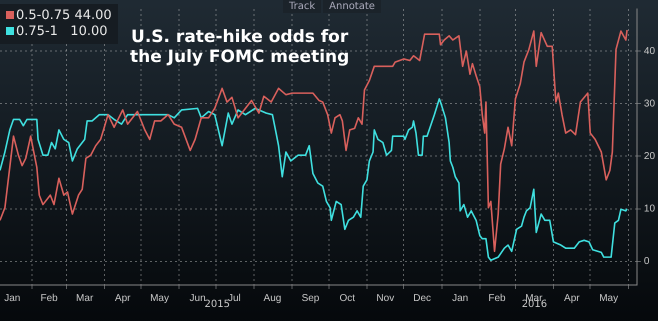 The image size is (658, 321). I want to click on y-tick-label: 40, so click(650, 51).